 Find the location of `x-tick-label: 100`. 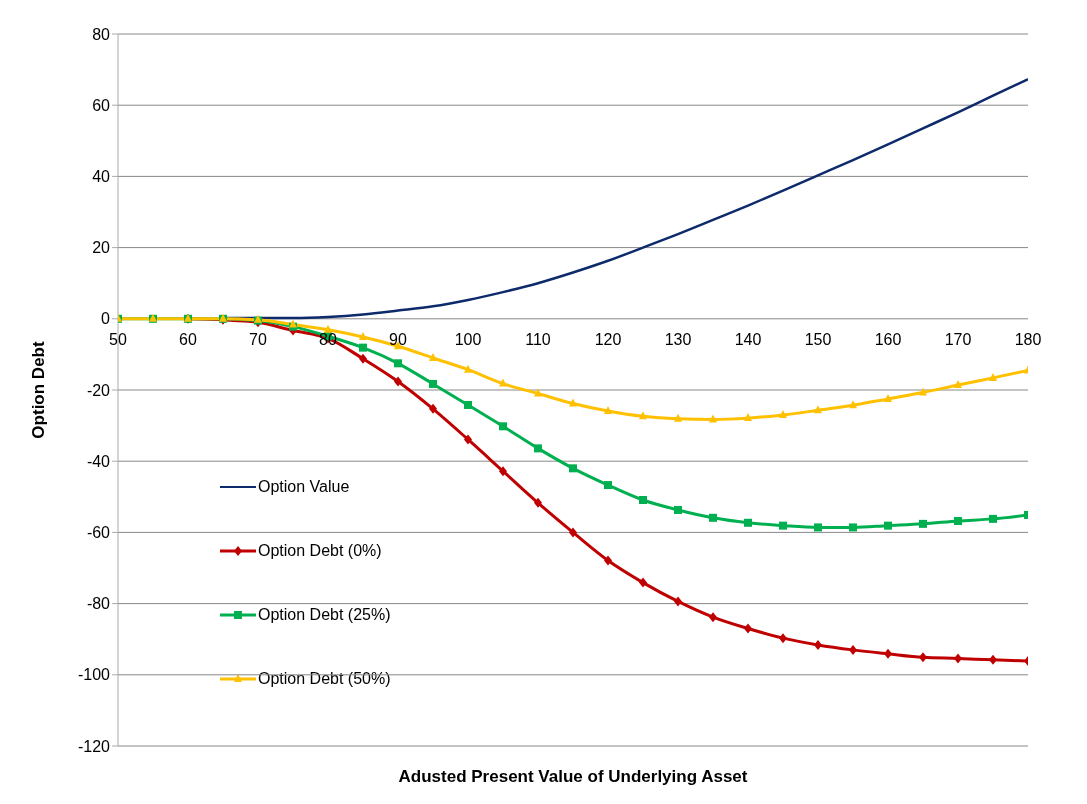

x-tick-label: 100 is located at coordinates (468, 339).